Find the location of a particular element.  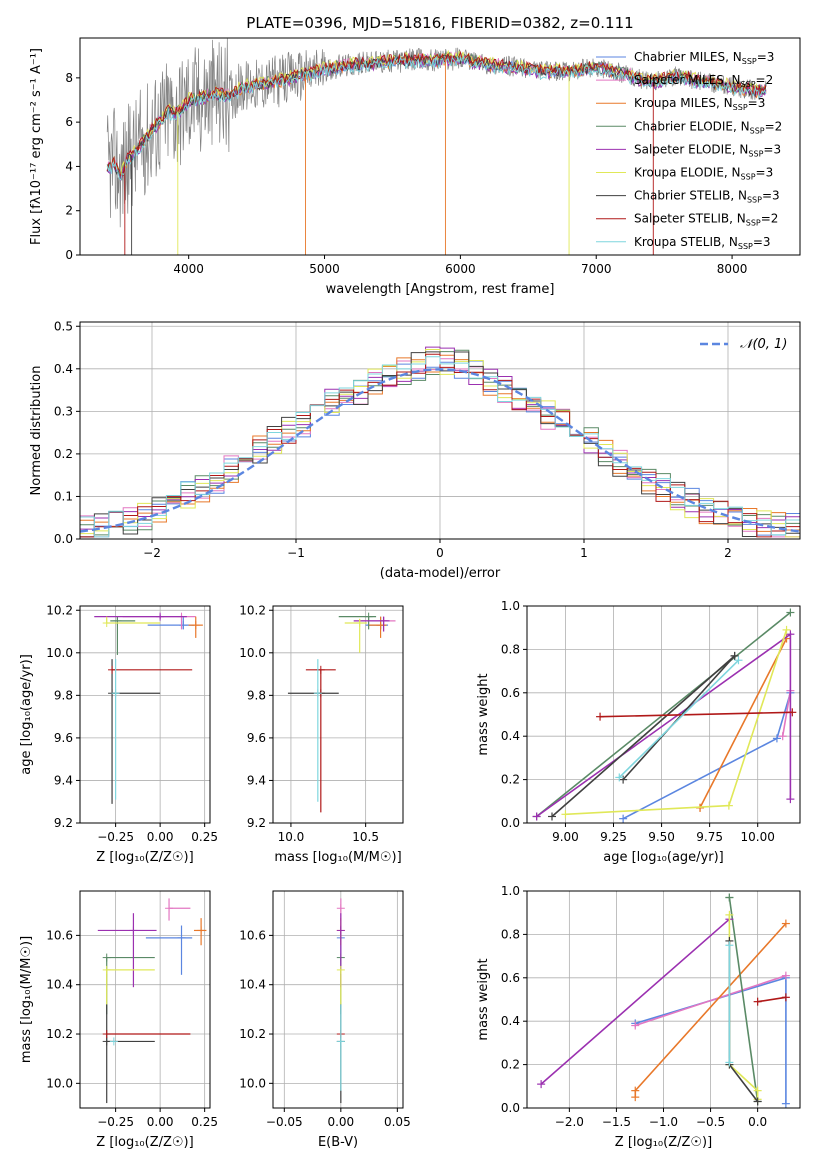

x-tick-label: 6000 is located at coordinates (460, 269).